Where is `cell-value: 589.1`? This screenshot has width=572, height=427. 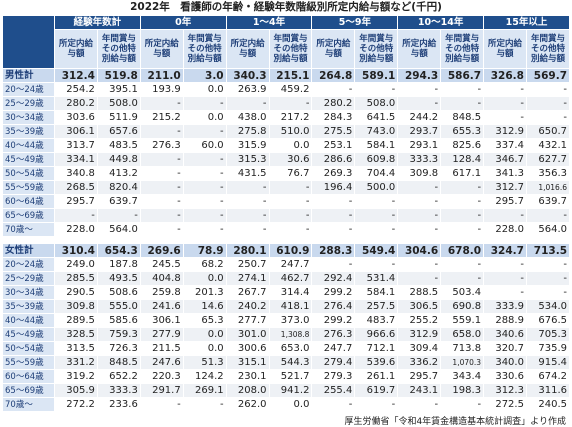
cell-value: 589.1 is located at coordinates (376, 75).